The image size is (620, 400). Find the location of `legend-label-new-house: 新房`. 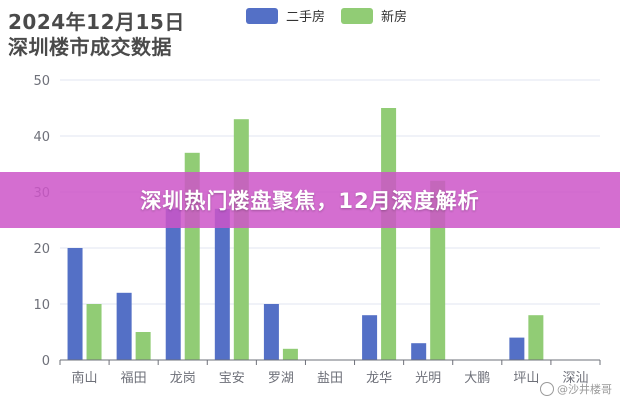

legend-label-new-house: 新房 is located at coordinates (394, 17).